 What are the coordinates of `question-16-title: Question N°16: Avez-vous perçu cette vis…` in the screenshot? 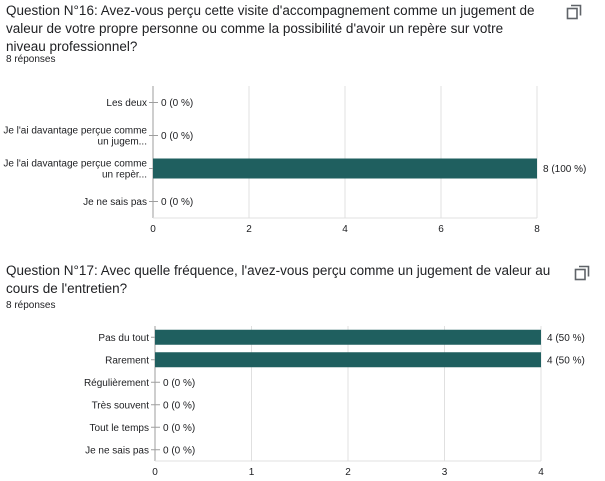 It's located at (270, 28).